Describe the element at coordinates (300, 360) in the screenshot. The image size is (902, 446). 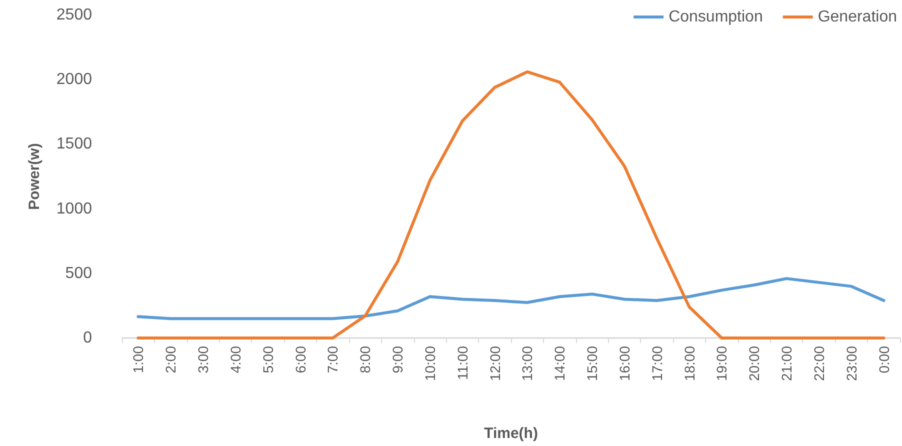
I see `x-tick-label: 6:00` at that location.